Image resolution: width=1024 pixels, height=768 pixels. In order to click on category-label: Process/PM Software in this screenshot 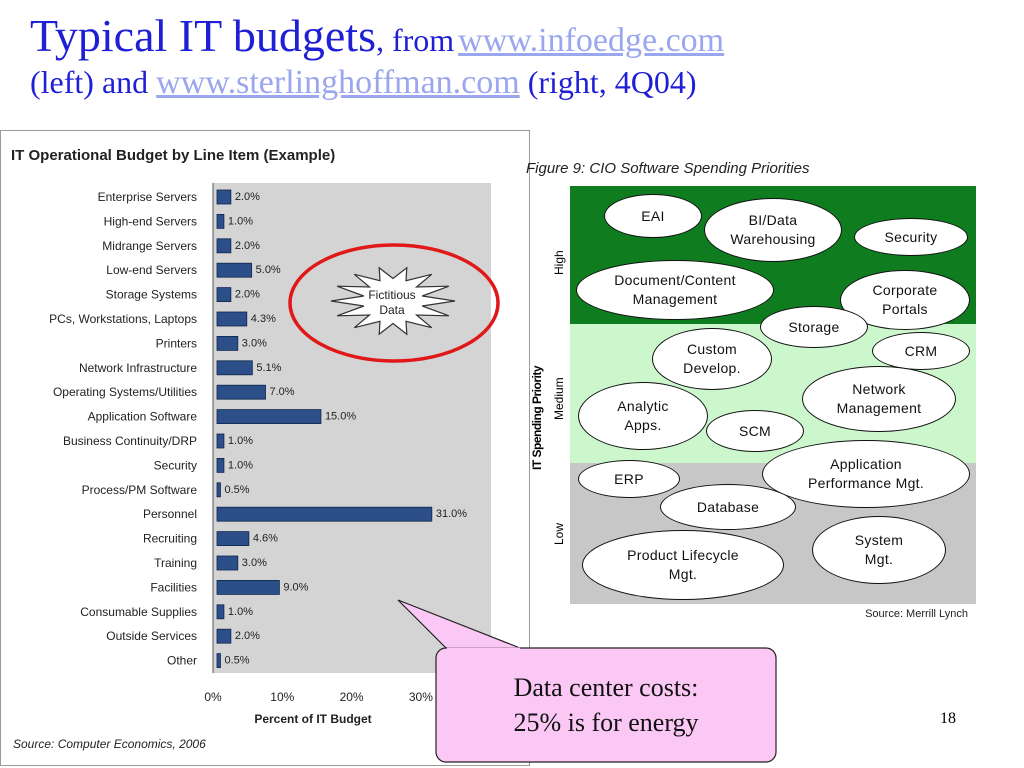, I will do `click(140, 490)`.